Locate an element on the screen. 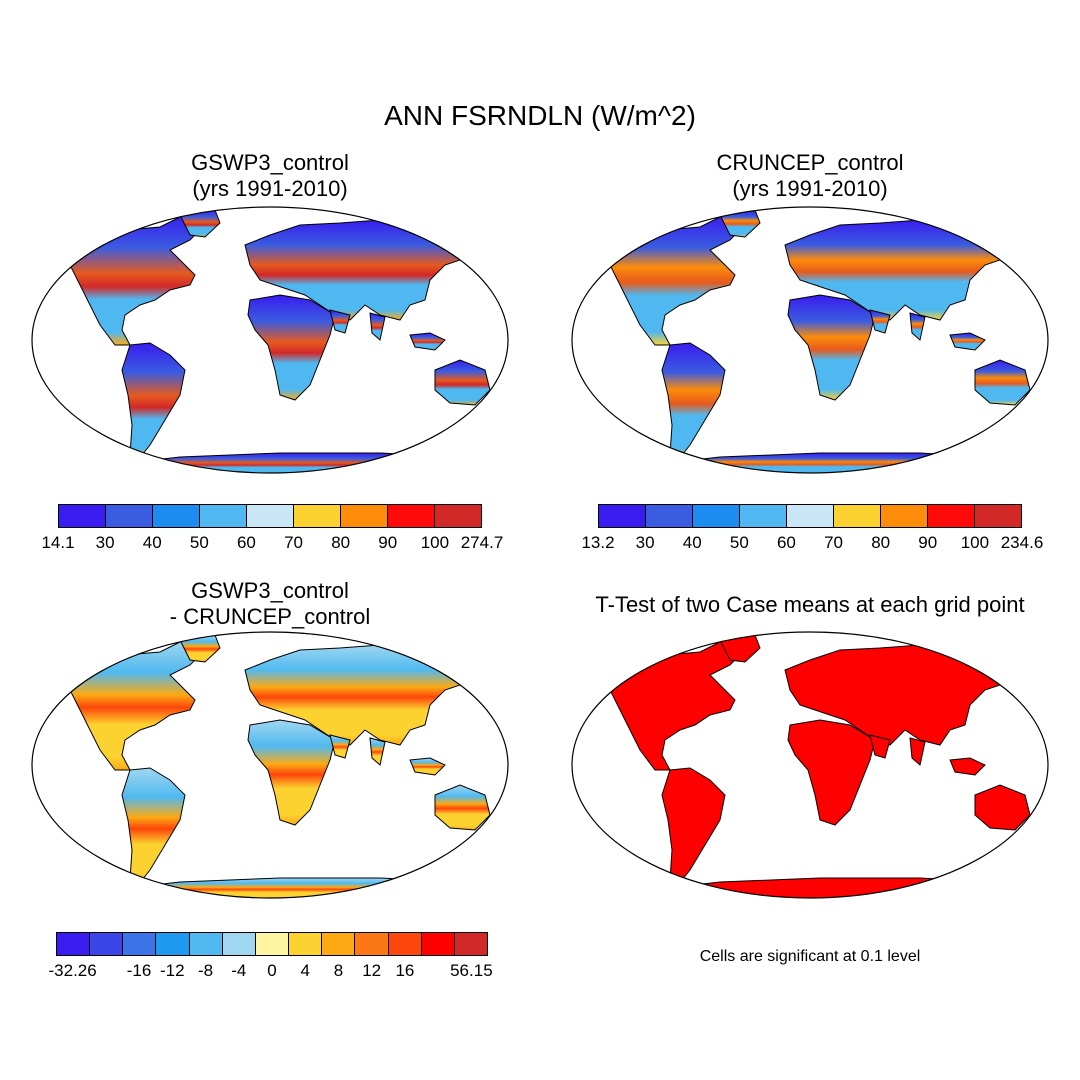 The image size is (1080, 1080). panel3-map is located at coordinates (270, 765).